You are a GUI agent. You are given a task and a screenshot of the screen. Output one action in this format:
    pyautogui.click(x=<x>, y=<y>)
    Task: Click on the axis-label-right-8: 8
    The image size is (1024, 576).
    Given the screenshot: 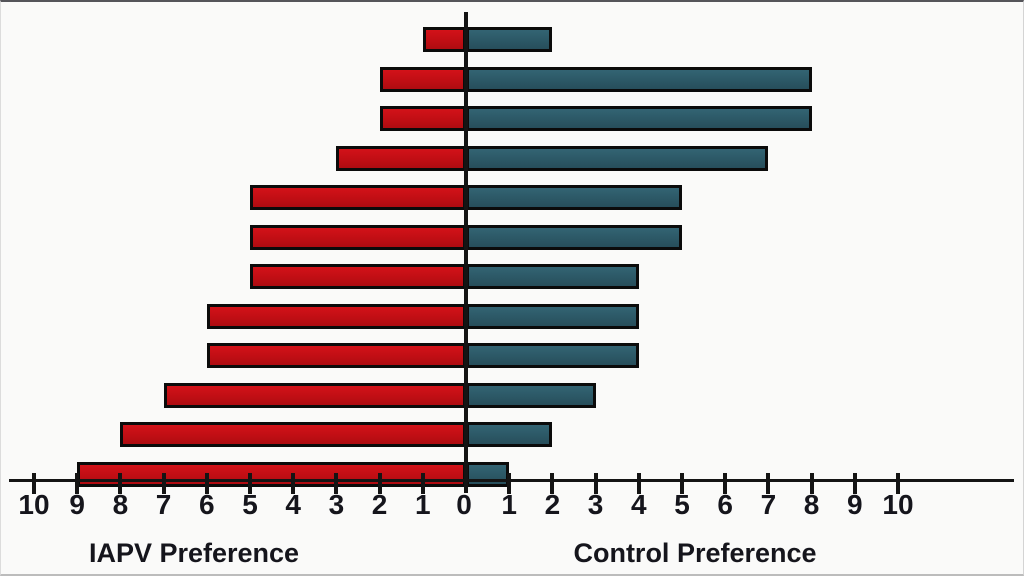 What is the action you would take?
    pyautogui.click(x=811, y=504)
    